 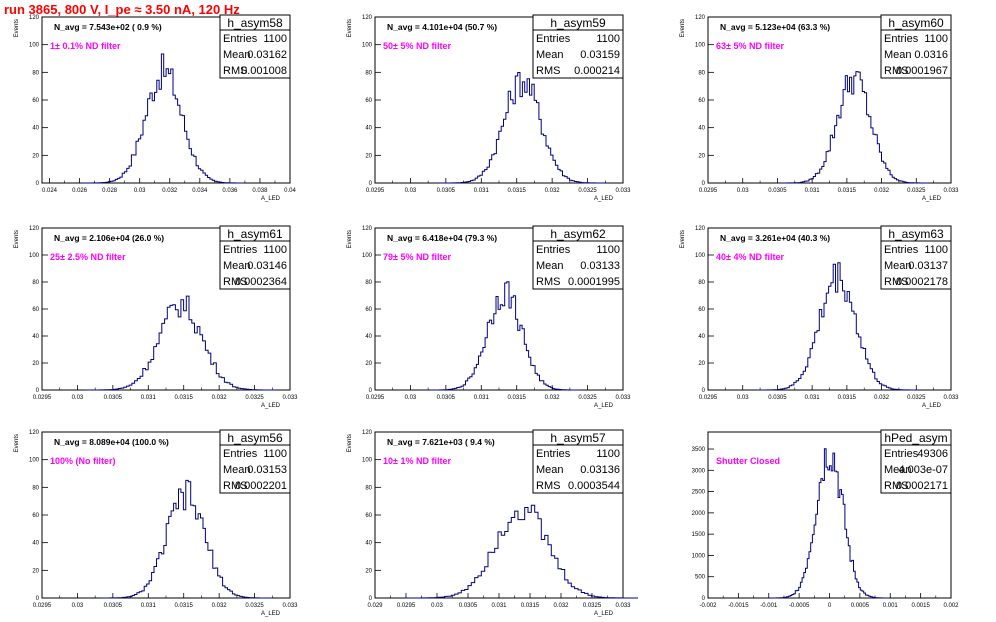 I want to click on navg-label: N_avg = 7.543e+02 ( 0.9 %), so click(x=108, y=27).